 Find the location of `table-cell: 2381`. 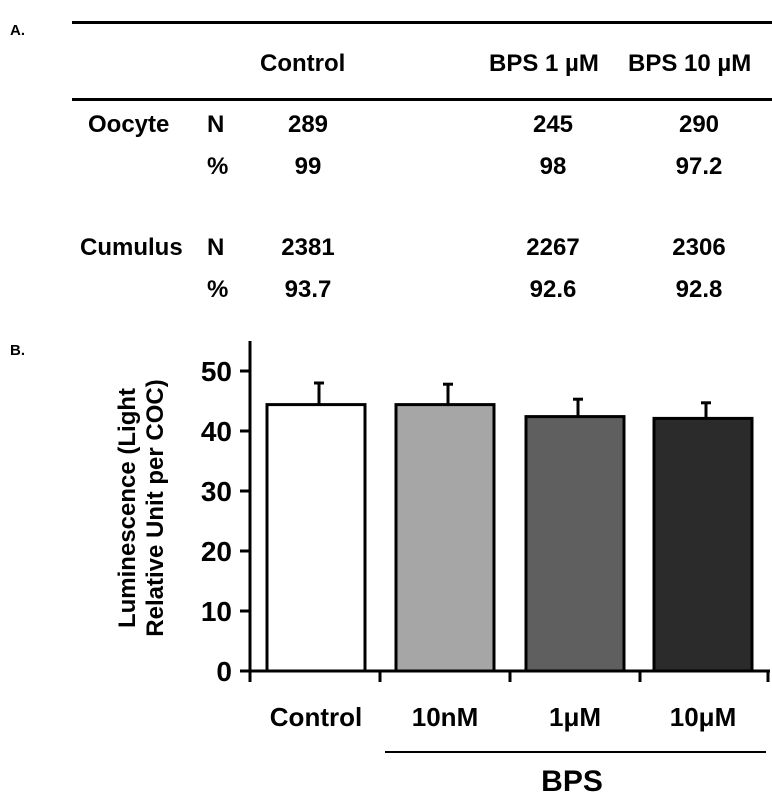

table-cell: 2381 is located at coordinates (308, 247).